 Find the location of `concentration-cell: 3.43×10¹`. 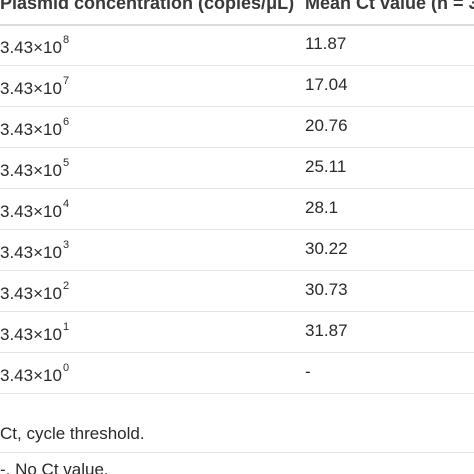

concentration-cell: 3.43×10¹ is located at coordinates (34, 333).